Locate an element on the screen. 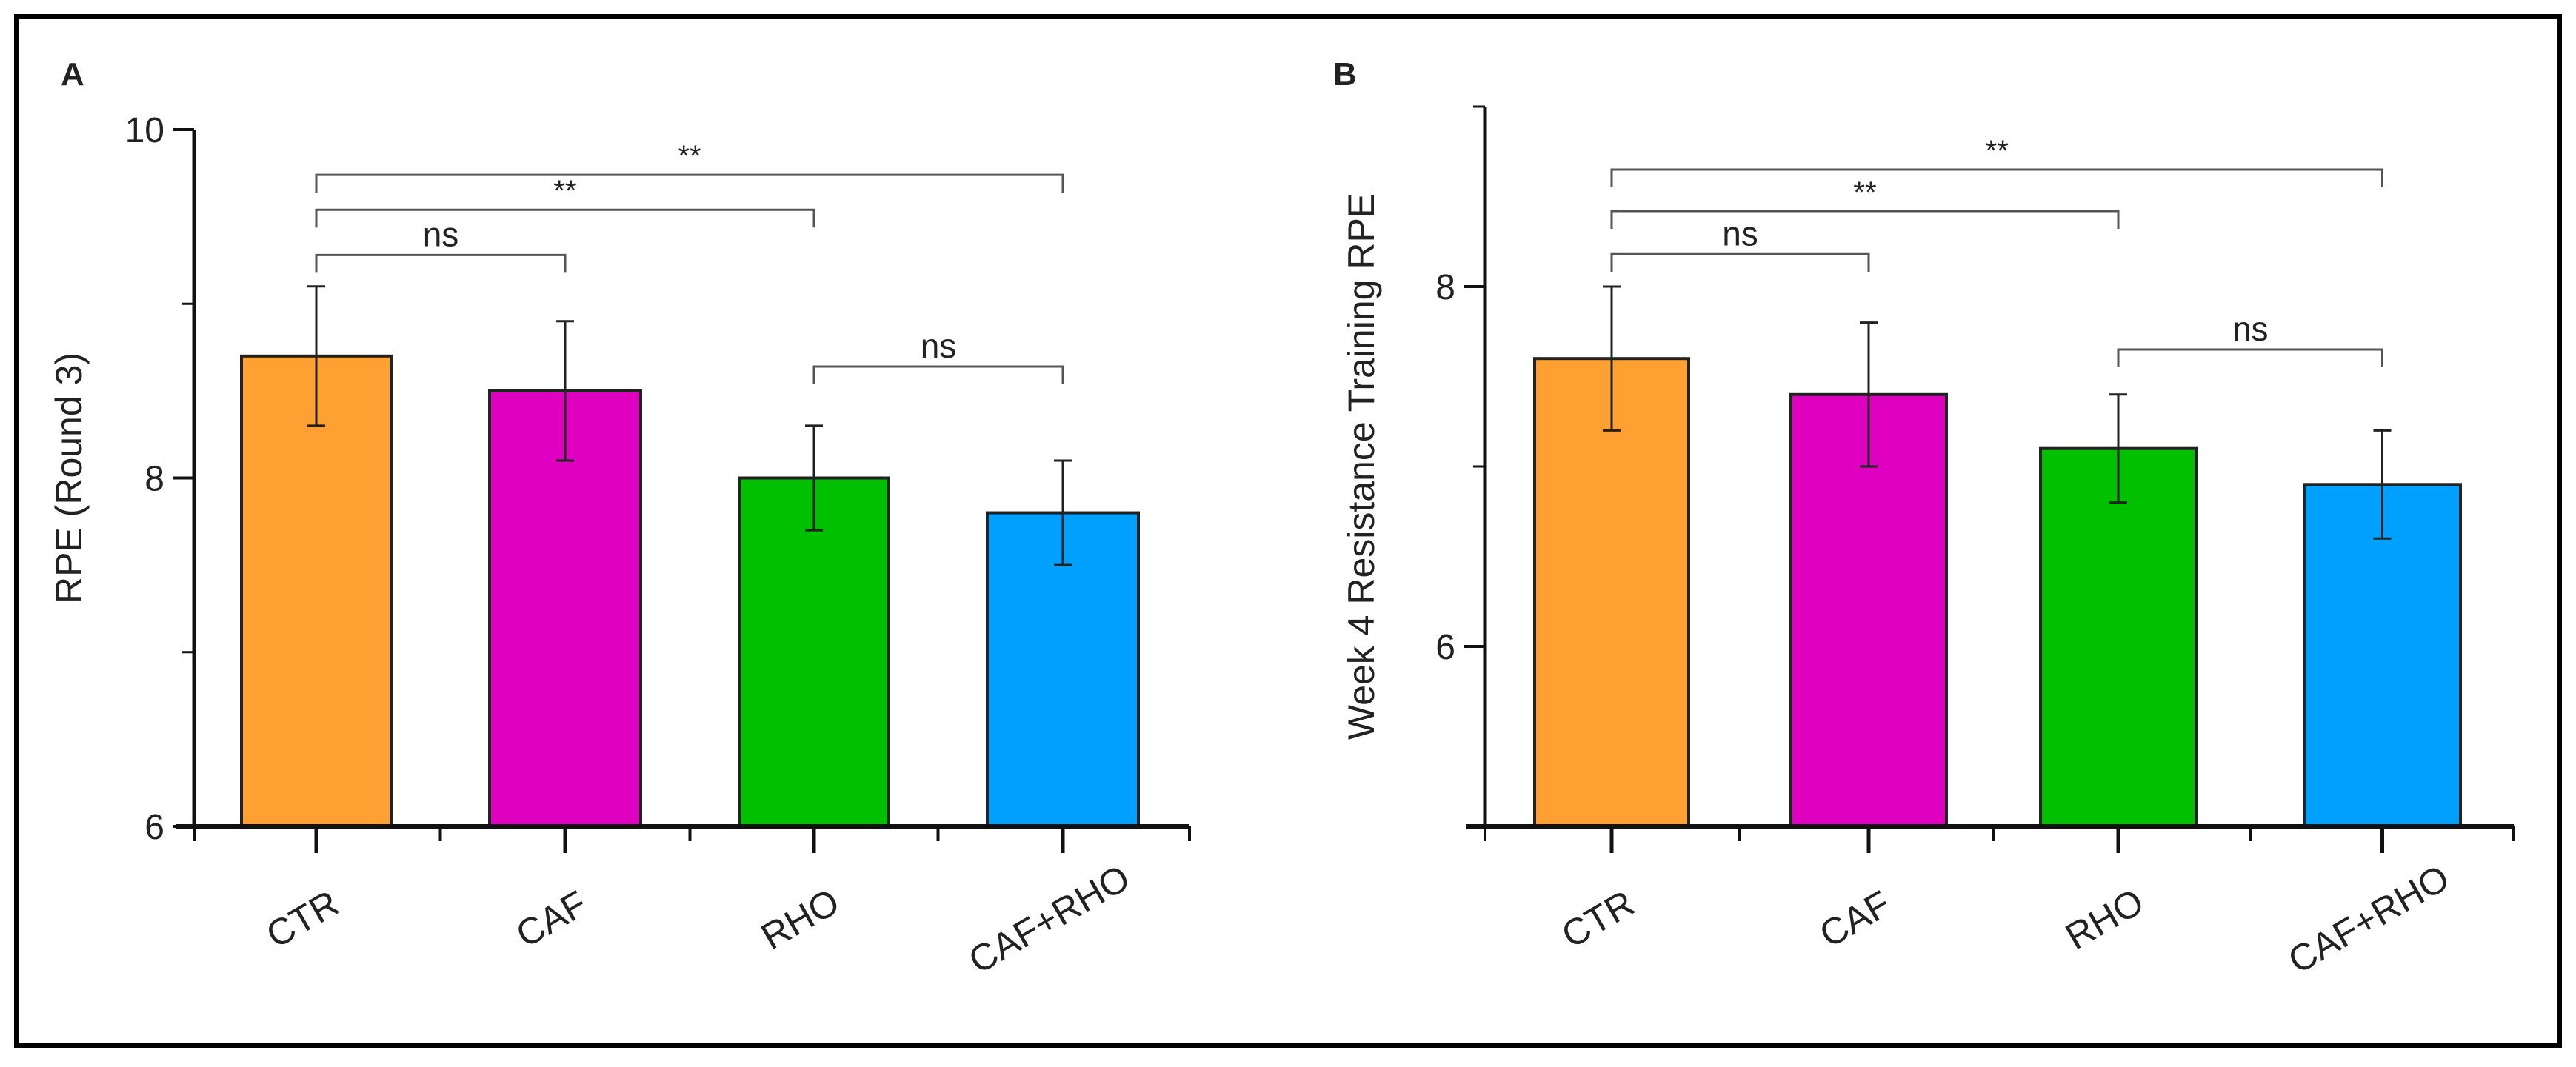 The image size is (2576, 1067). bar-rho is located at coordinates (2118, 637).